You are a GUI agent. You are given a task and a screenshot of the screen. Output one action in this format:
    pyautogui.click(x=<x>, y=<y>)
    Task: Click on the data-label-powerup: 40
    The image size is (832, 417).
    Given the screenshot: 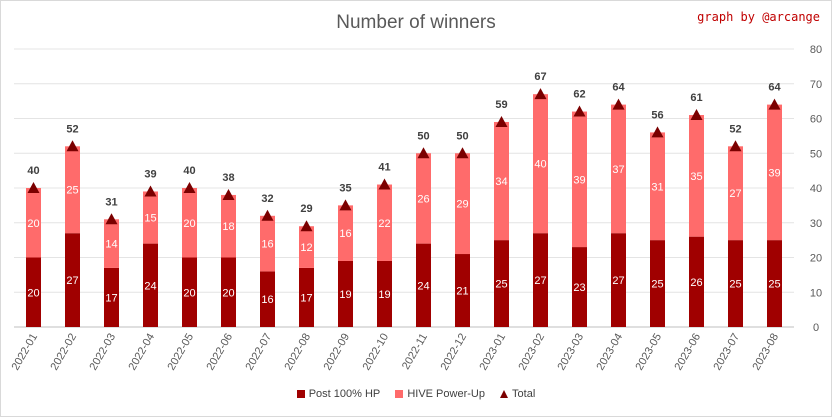 What is the action you would take?
    pyautogui.click(x=540, y=165)
    